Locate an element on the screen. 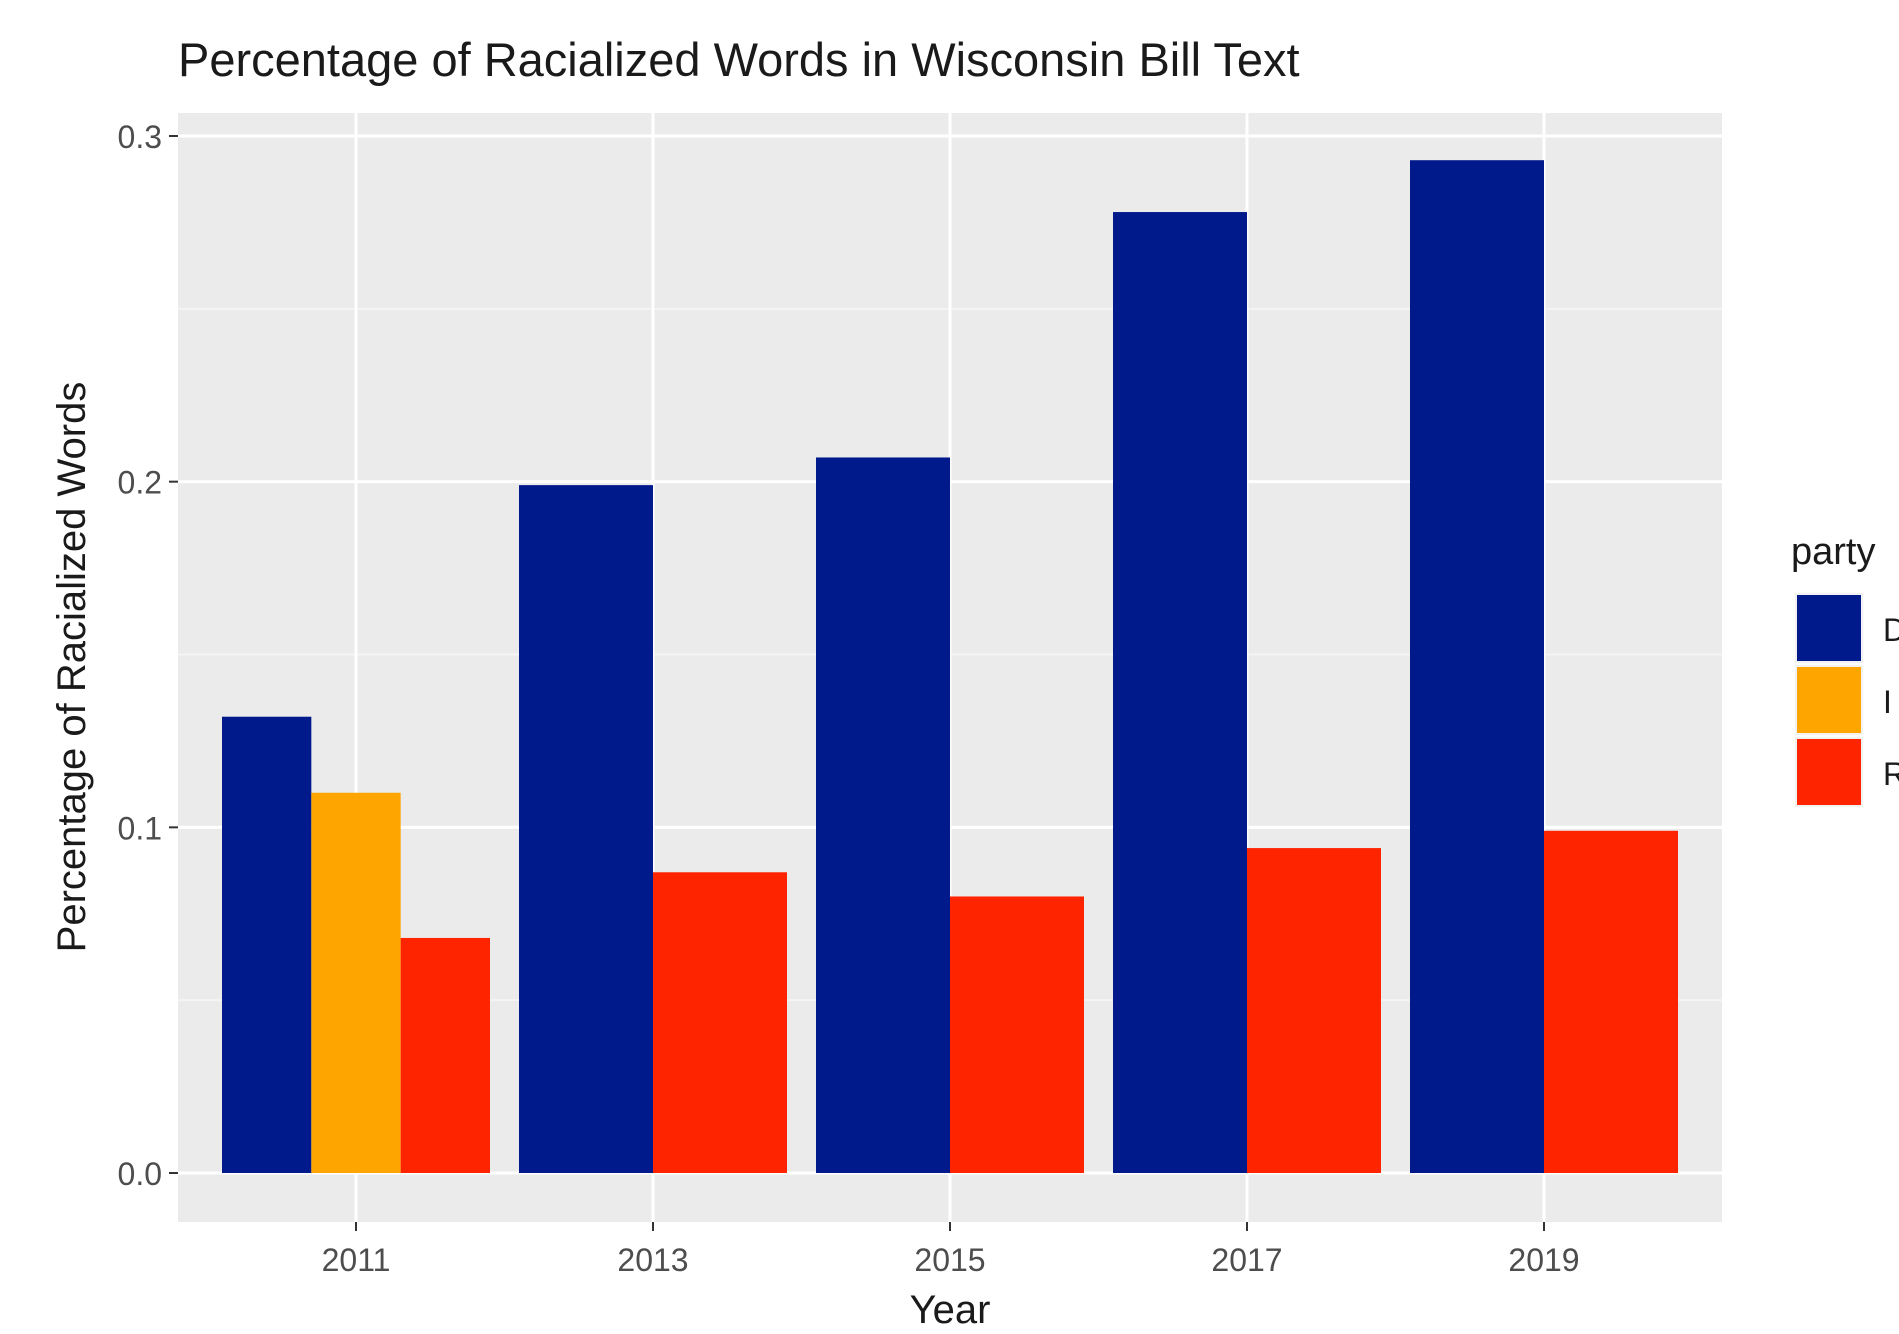 The image size is (1899, 1334). y-tick-label: 0.1 is located at coordinates (140, 828).